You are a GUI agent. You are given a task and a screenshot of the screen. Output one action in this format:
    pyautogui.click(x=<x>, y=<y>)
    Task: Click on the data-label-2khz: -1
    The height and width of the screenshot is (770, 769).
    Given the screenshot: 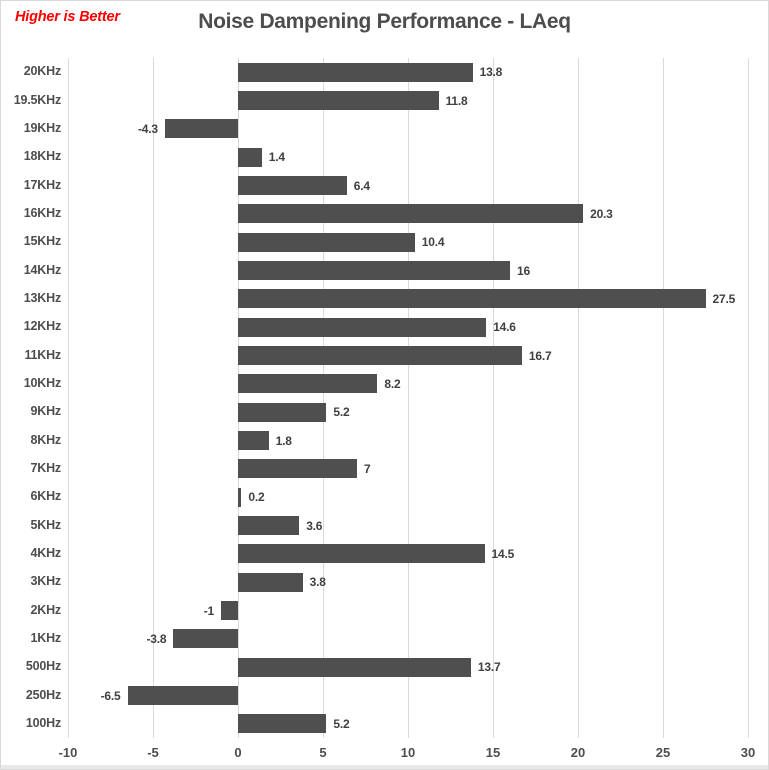 What is the action you would take?
    pyautogui.click(x=208, y=610)
    